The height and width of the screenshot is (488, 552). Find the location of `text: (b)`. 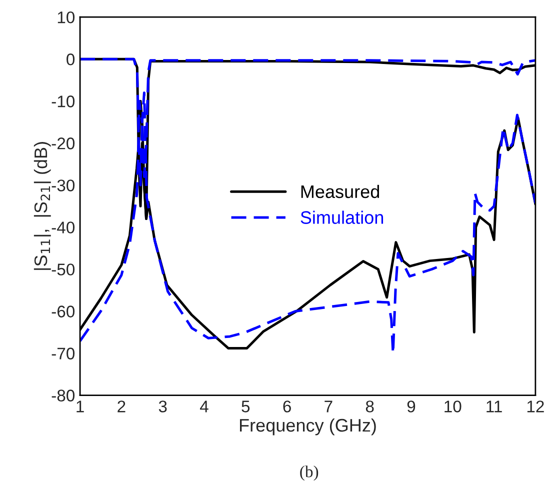

text: (b) is located at coordinates (309, 473).